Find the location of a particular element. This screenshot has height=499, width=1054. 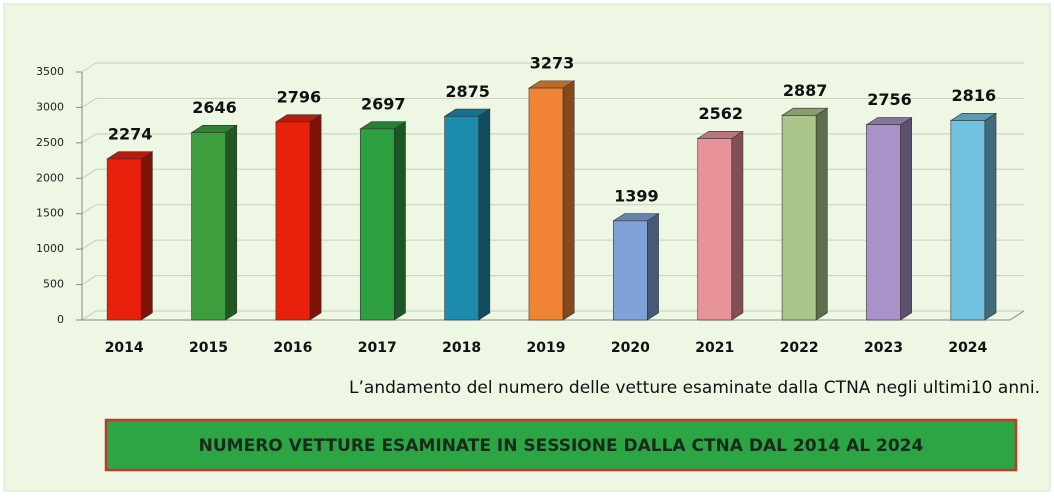

y-tick-label: 0 is located at coordinates (60, 319).